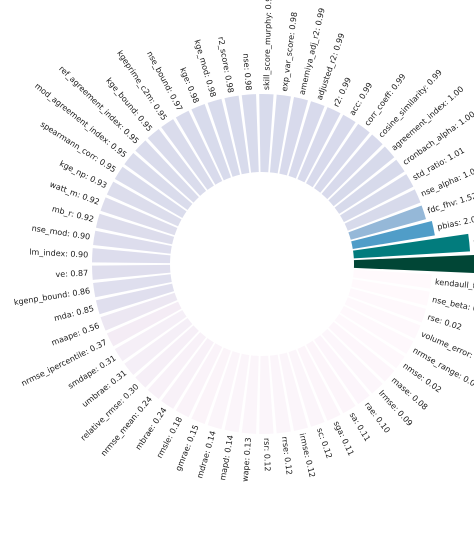  Describe the element at coordinates (280, 394) in the screenshot. I see `bar-rrse` at that location.